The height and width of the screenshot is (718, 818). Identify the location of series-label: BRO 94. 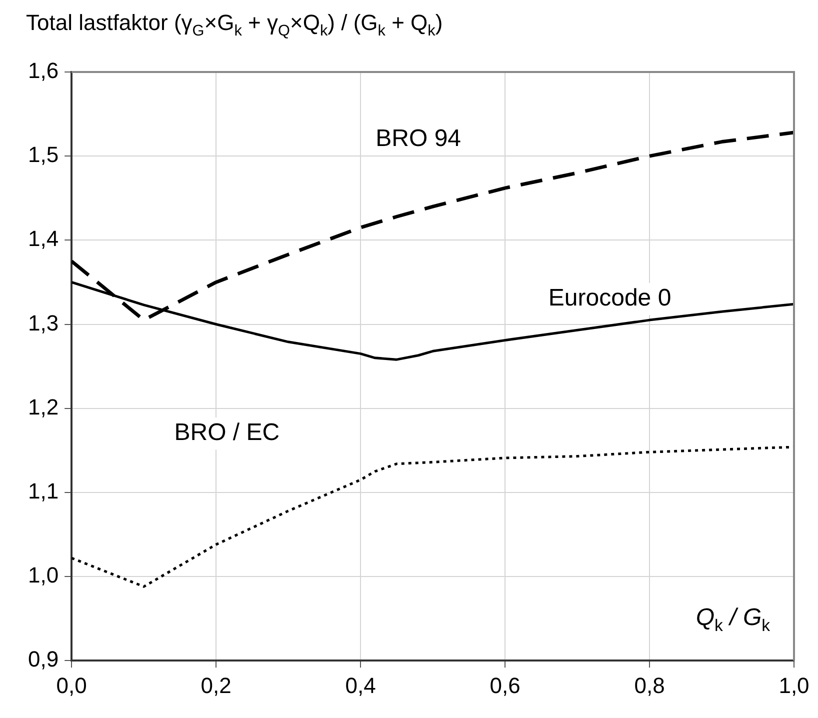
(419, 138).